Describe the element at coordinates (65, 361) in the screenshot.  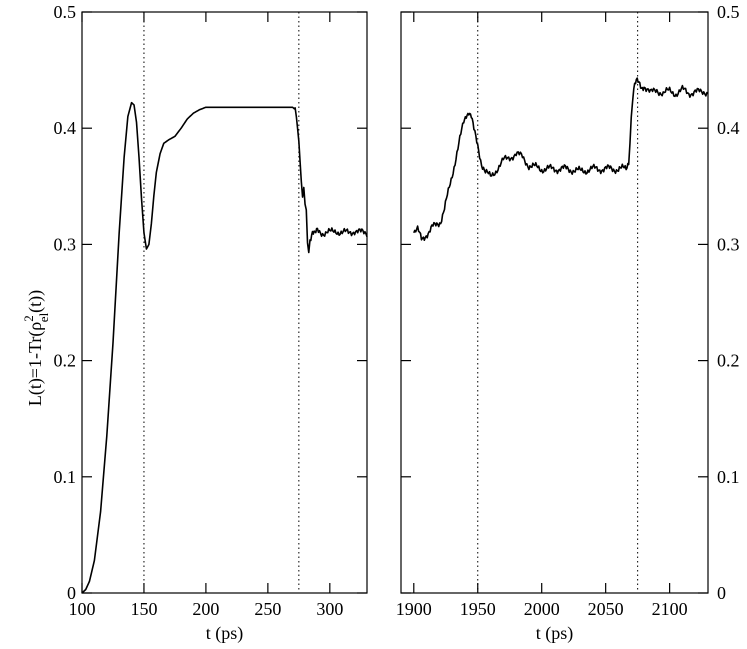
I see `left-y-tick-label: 0.2` at that location.